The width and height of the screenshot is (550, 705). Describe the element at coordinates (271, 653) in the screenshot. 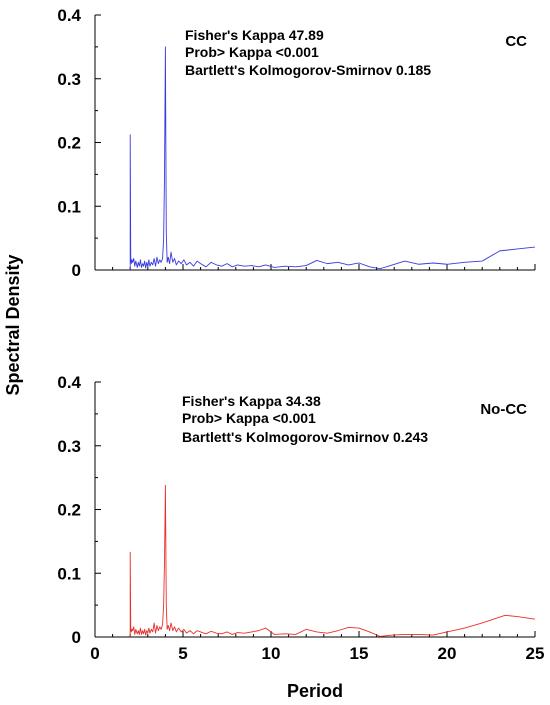

I see `x-tick-label: 10` at that location.